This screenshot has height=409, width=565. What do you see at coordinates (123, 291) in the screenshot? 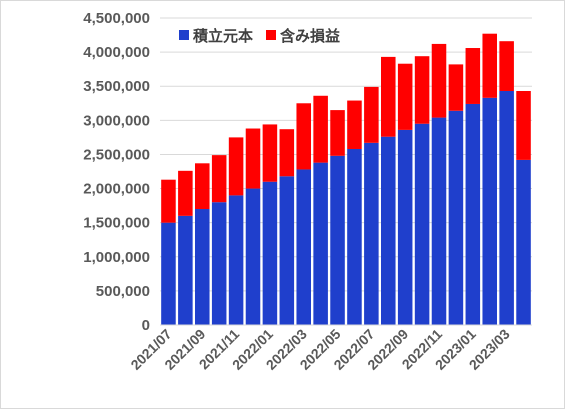
I see `y-tick-label: 500,000` at bounding box center [123, 291].